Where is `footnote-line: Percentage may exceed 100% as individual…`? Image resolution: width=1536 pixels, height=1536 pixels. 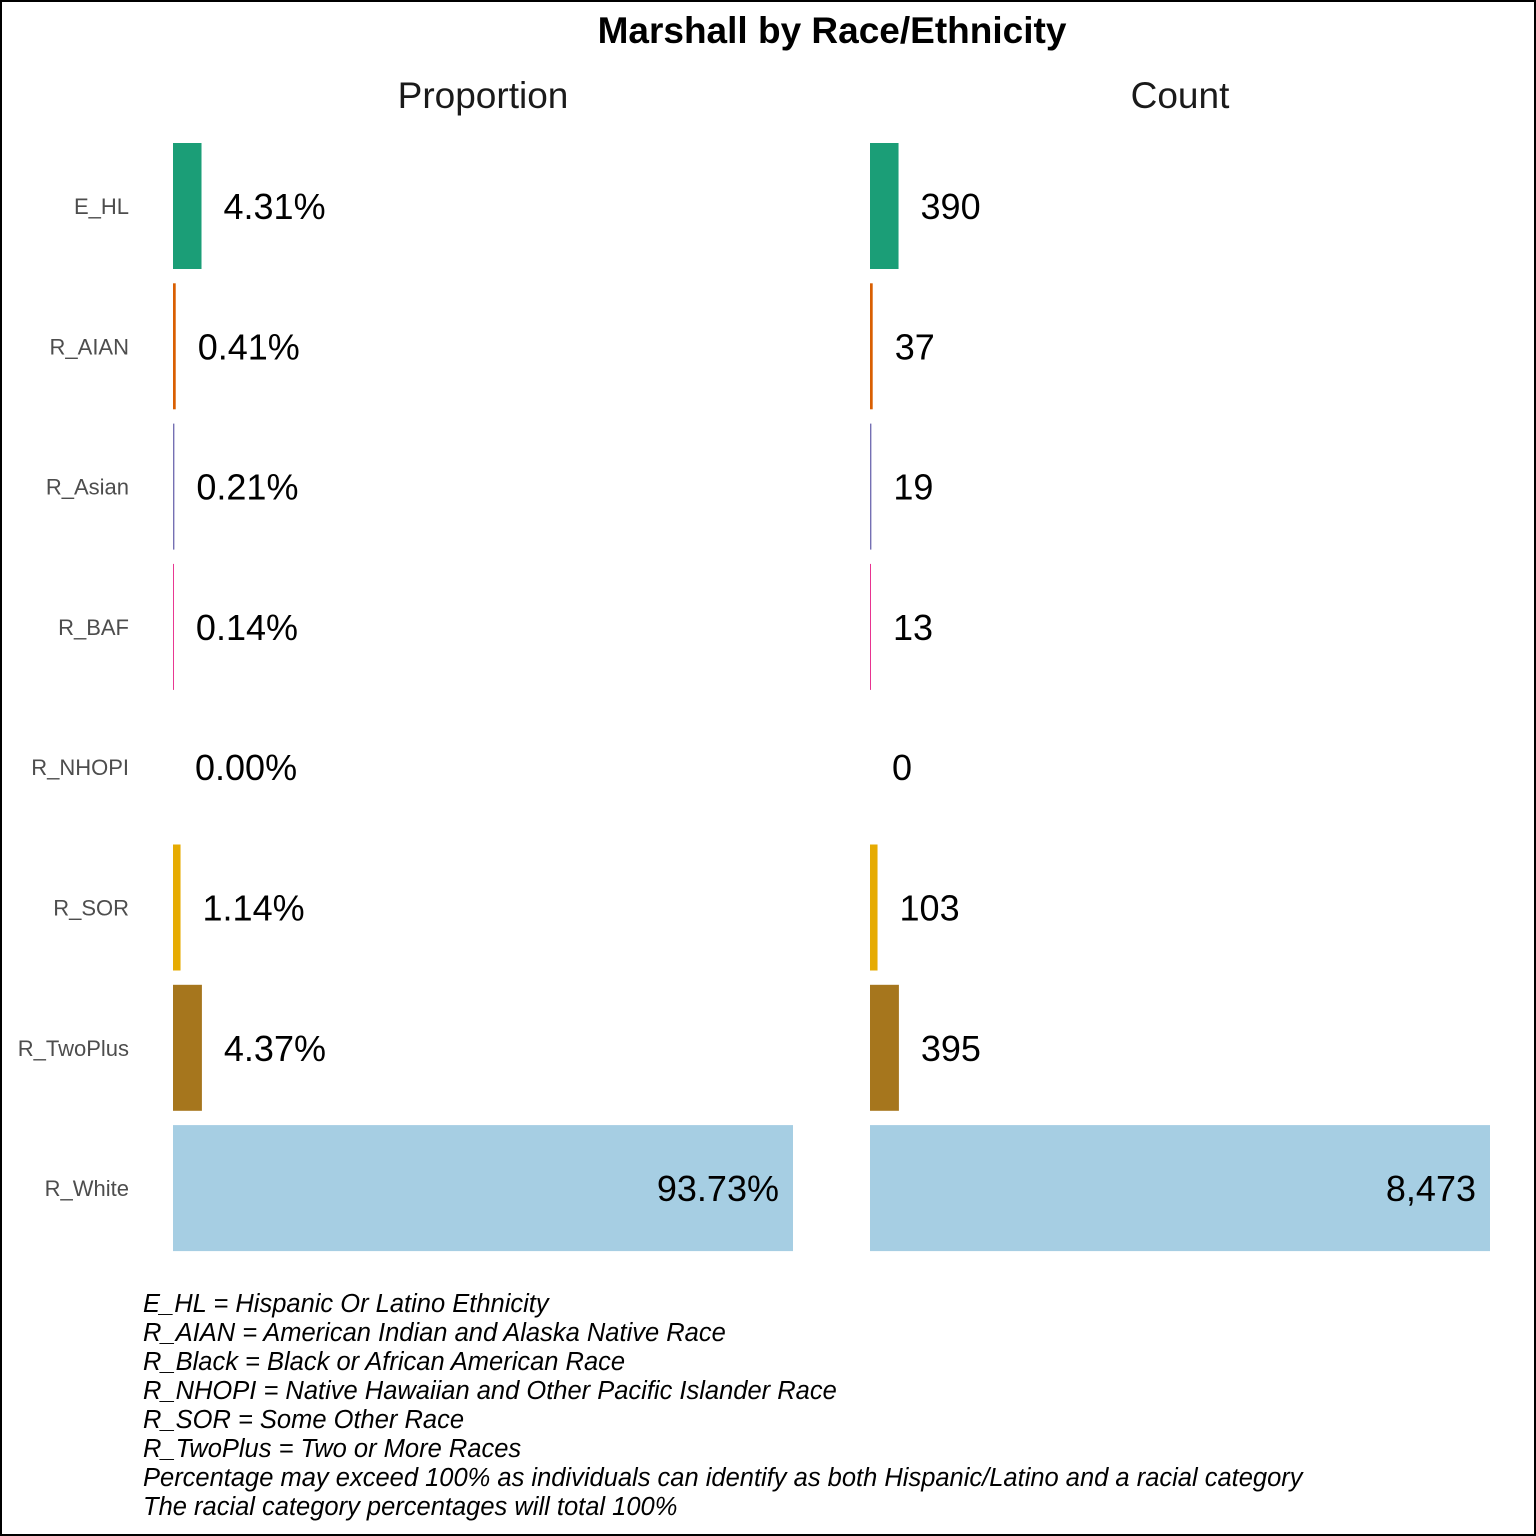 footnote-line: Percentage may exceed 100% as individual… is located at coordinates (723, 1478).